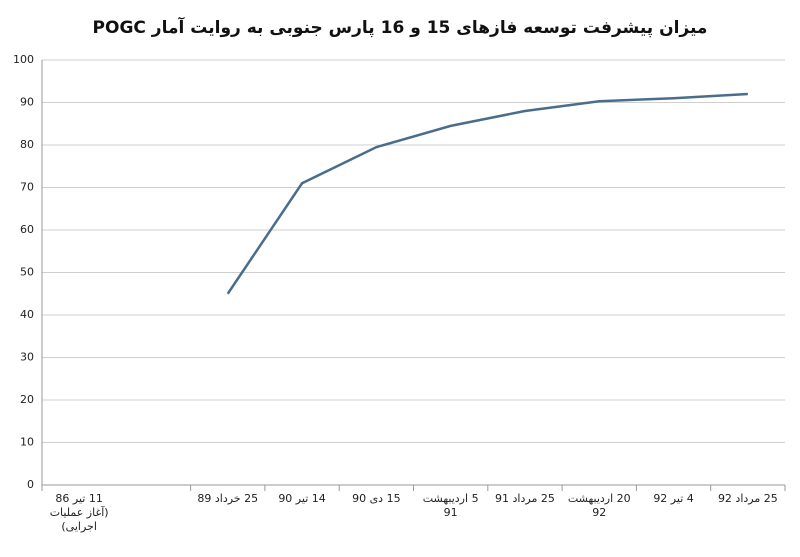 The width and height of the screenshot is (800, 557). I want to click on y-tick-label: 40, so click(27, 314).